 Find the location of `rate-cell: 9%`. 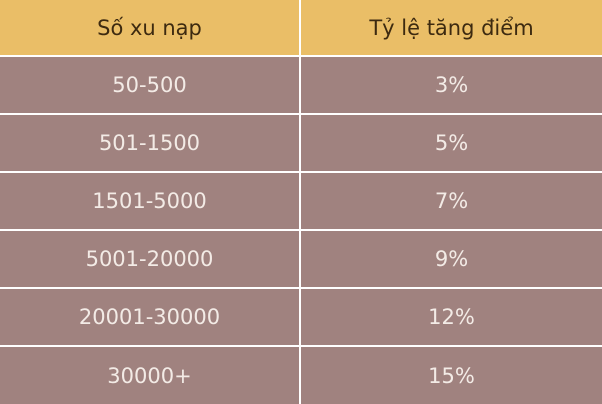

rate-cell: 9% is located at coordinates (451, 258).